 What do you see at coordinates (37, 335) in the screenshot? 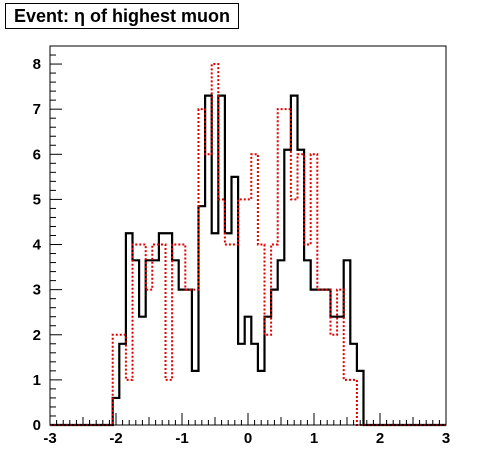
I see `y-tick-label: 2` at bounding box center [37, 335].